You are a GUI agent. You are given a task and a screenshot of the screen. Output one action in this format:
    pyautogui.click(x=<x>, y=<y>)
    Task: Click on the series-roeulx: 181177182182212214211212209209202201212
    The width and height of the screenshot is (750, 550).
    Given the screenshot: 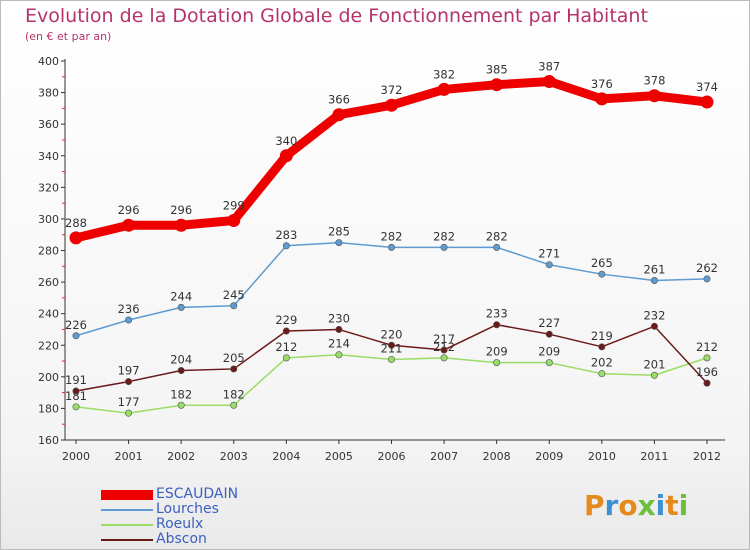 What is the action you would take?
    pyautogui.click(x=391, y=377)
    